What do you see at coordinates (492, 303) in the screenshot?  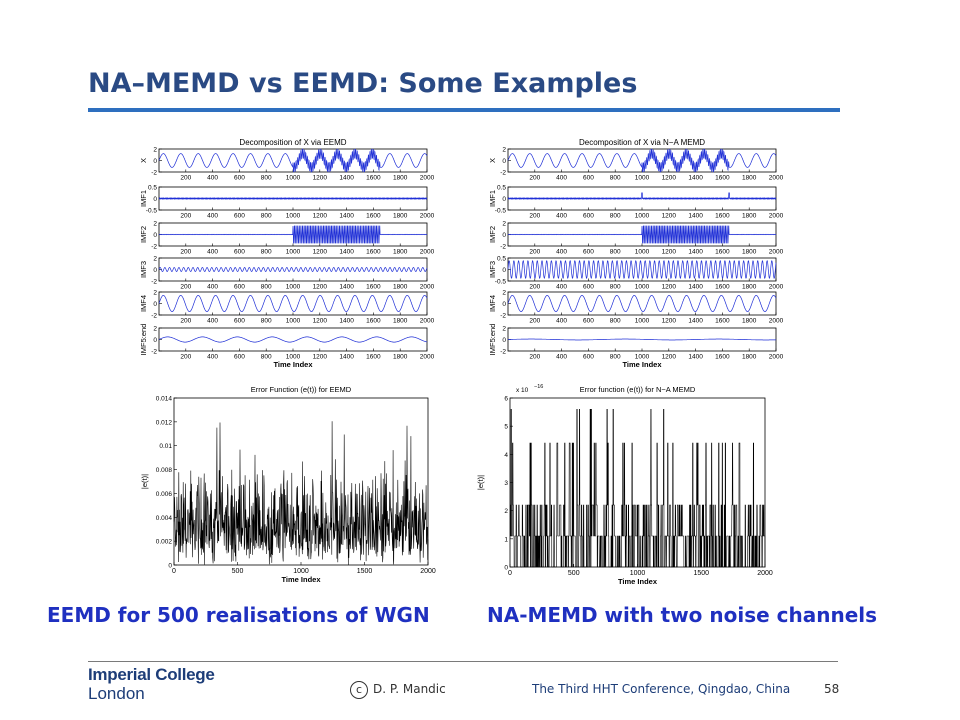 I see `panel-ylabel: IMF4` at bounding box center [492, 303].